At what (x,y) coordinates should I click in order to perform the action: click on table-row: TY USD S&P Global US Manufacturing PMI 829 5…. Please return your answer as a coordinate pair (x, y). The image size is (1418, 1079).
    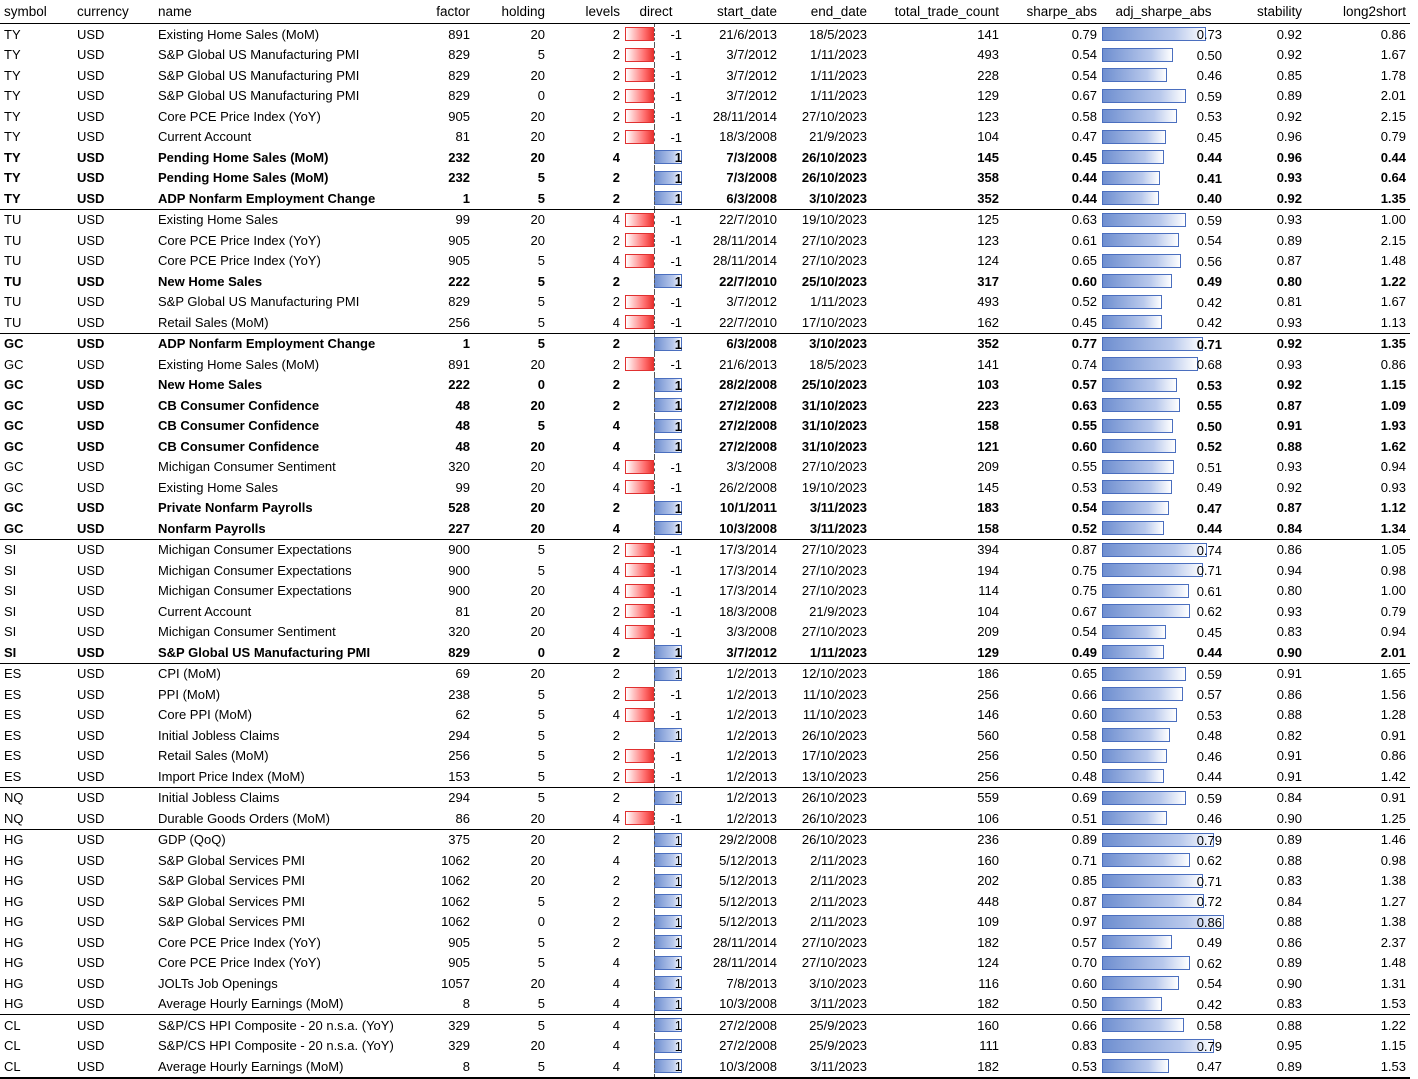
    Looking at the image, I should click on (705, 54).